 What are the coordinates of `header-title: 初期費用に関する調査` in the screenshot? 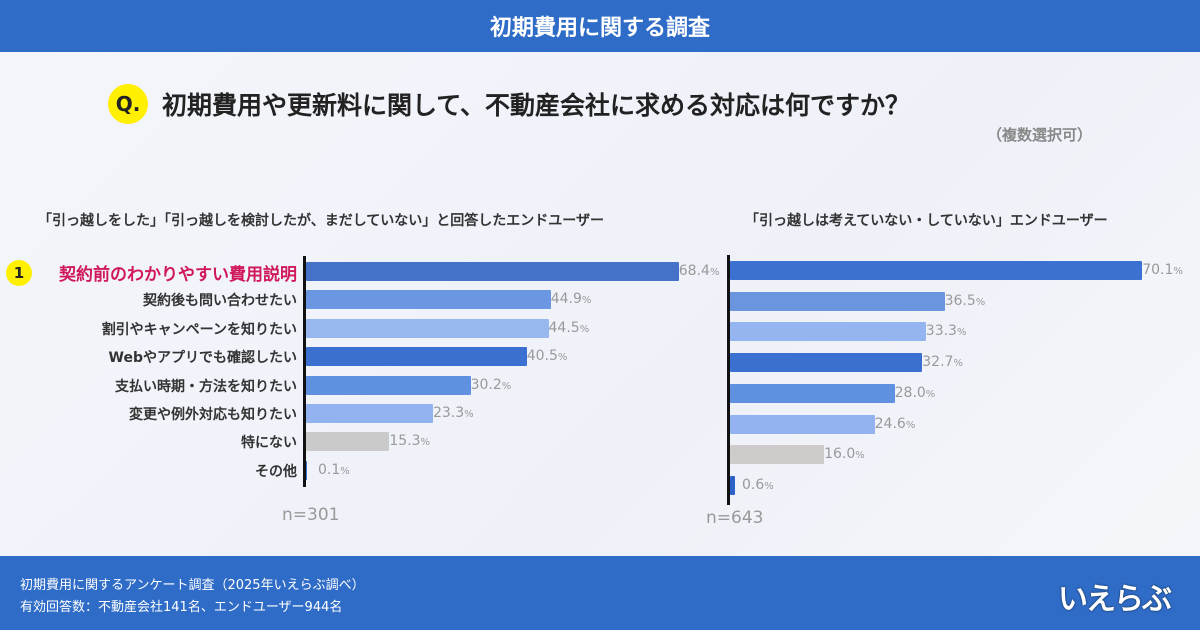 It's located at (600, 26).